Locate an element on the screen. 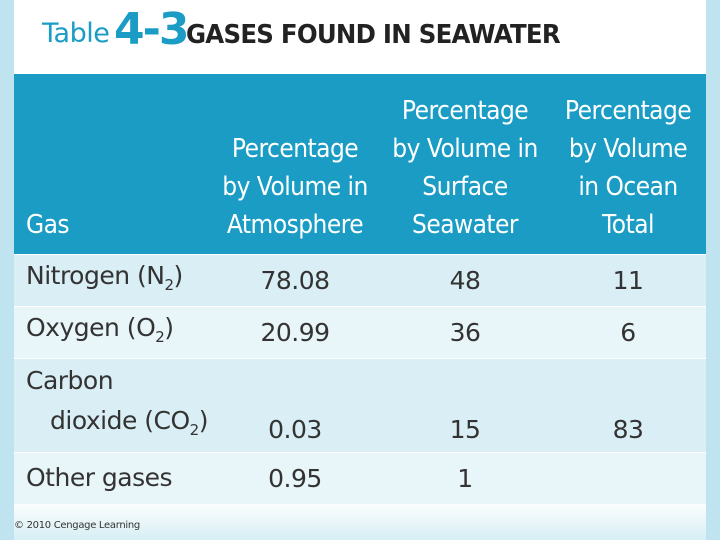 This screenshot has height=540, width=720. table-row-oxygen: Oxygen (O2) 20.99 36 6 is located at coordinates (360, 331).